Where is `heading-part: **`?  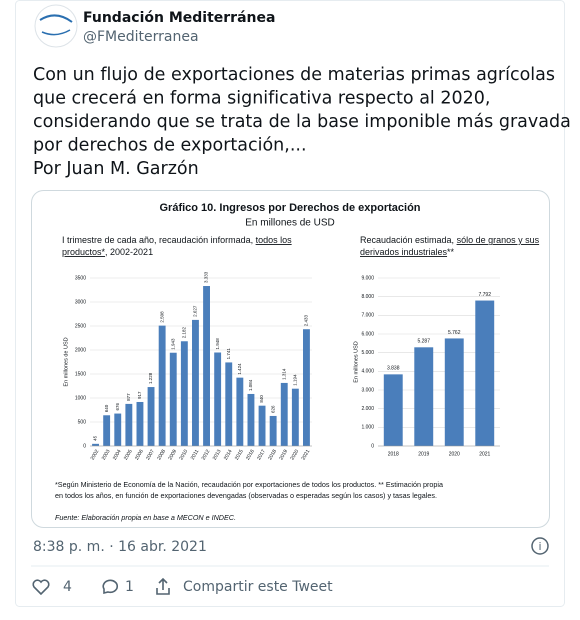
heading-part: ** is located at coordinates (451, 252).